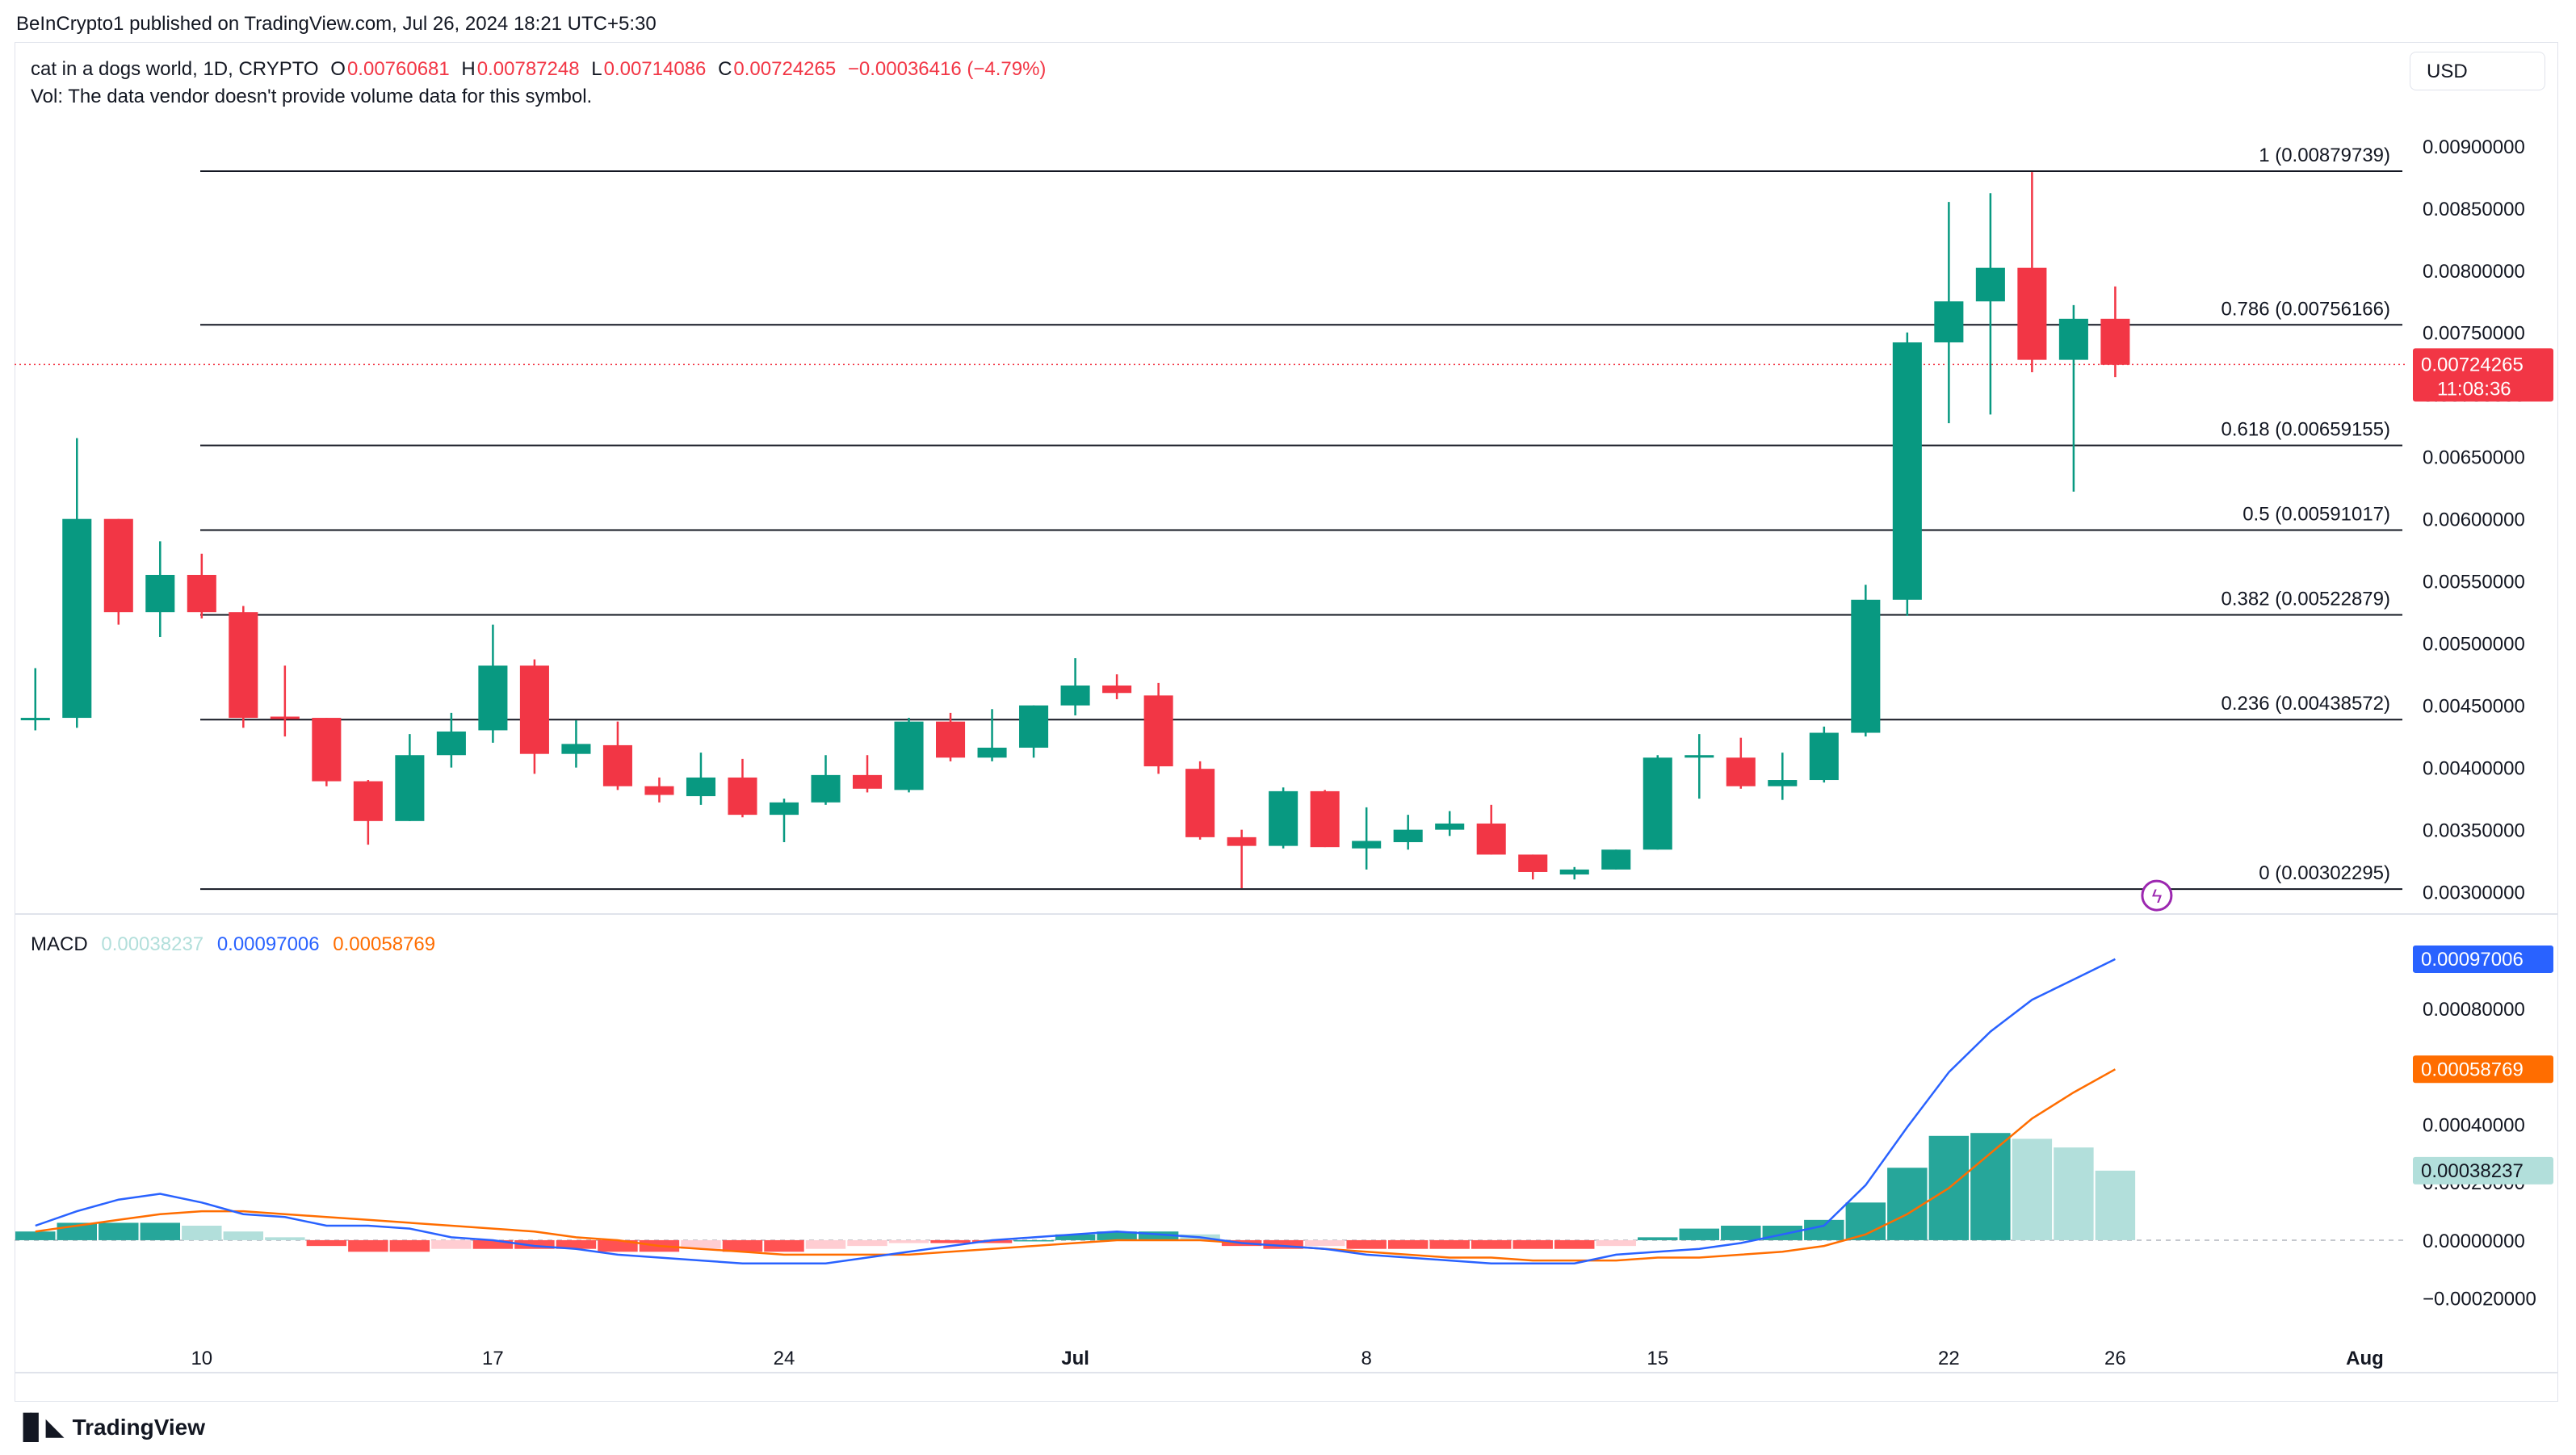 Image resolution: width=2576 pixels, height=1455 pixels. Describe the element at coordinates (596, 69) in the screenshot. I see `low-label: L` at that location.